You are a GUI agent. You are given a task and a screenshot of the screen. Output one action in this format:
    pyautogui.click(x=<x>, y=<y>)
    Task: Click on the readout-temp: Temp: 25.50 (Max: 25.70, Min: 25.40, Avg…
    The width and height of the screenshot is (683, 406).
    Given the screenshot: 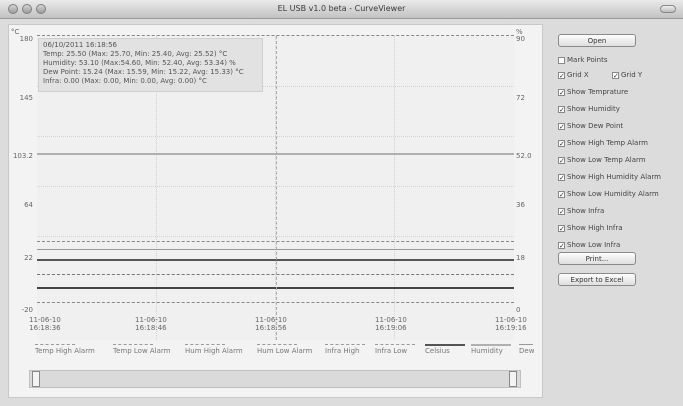 What is the action you would take?
    pyautogui.click(x=135, y=54)
    